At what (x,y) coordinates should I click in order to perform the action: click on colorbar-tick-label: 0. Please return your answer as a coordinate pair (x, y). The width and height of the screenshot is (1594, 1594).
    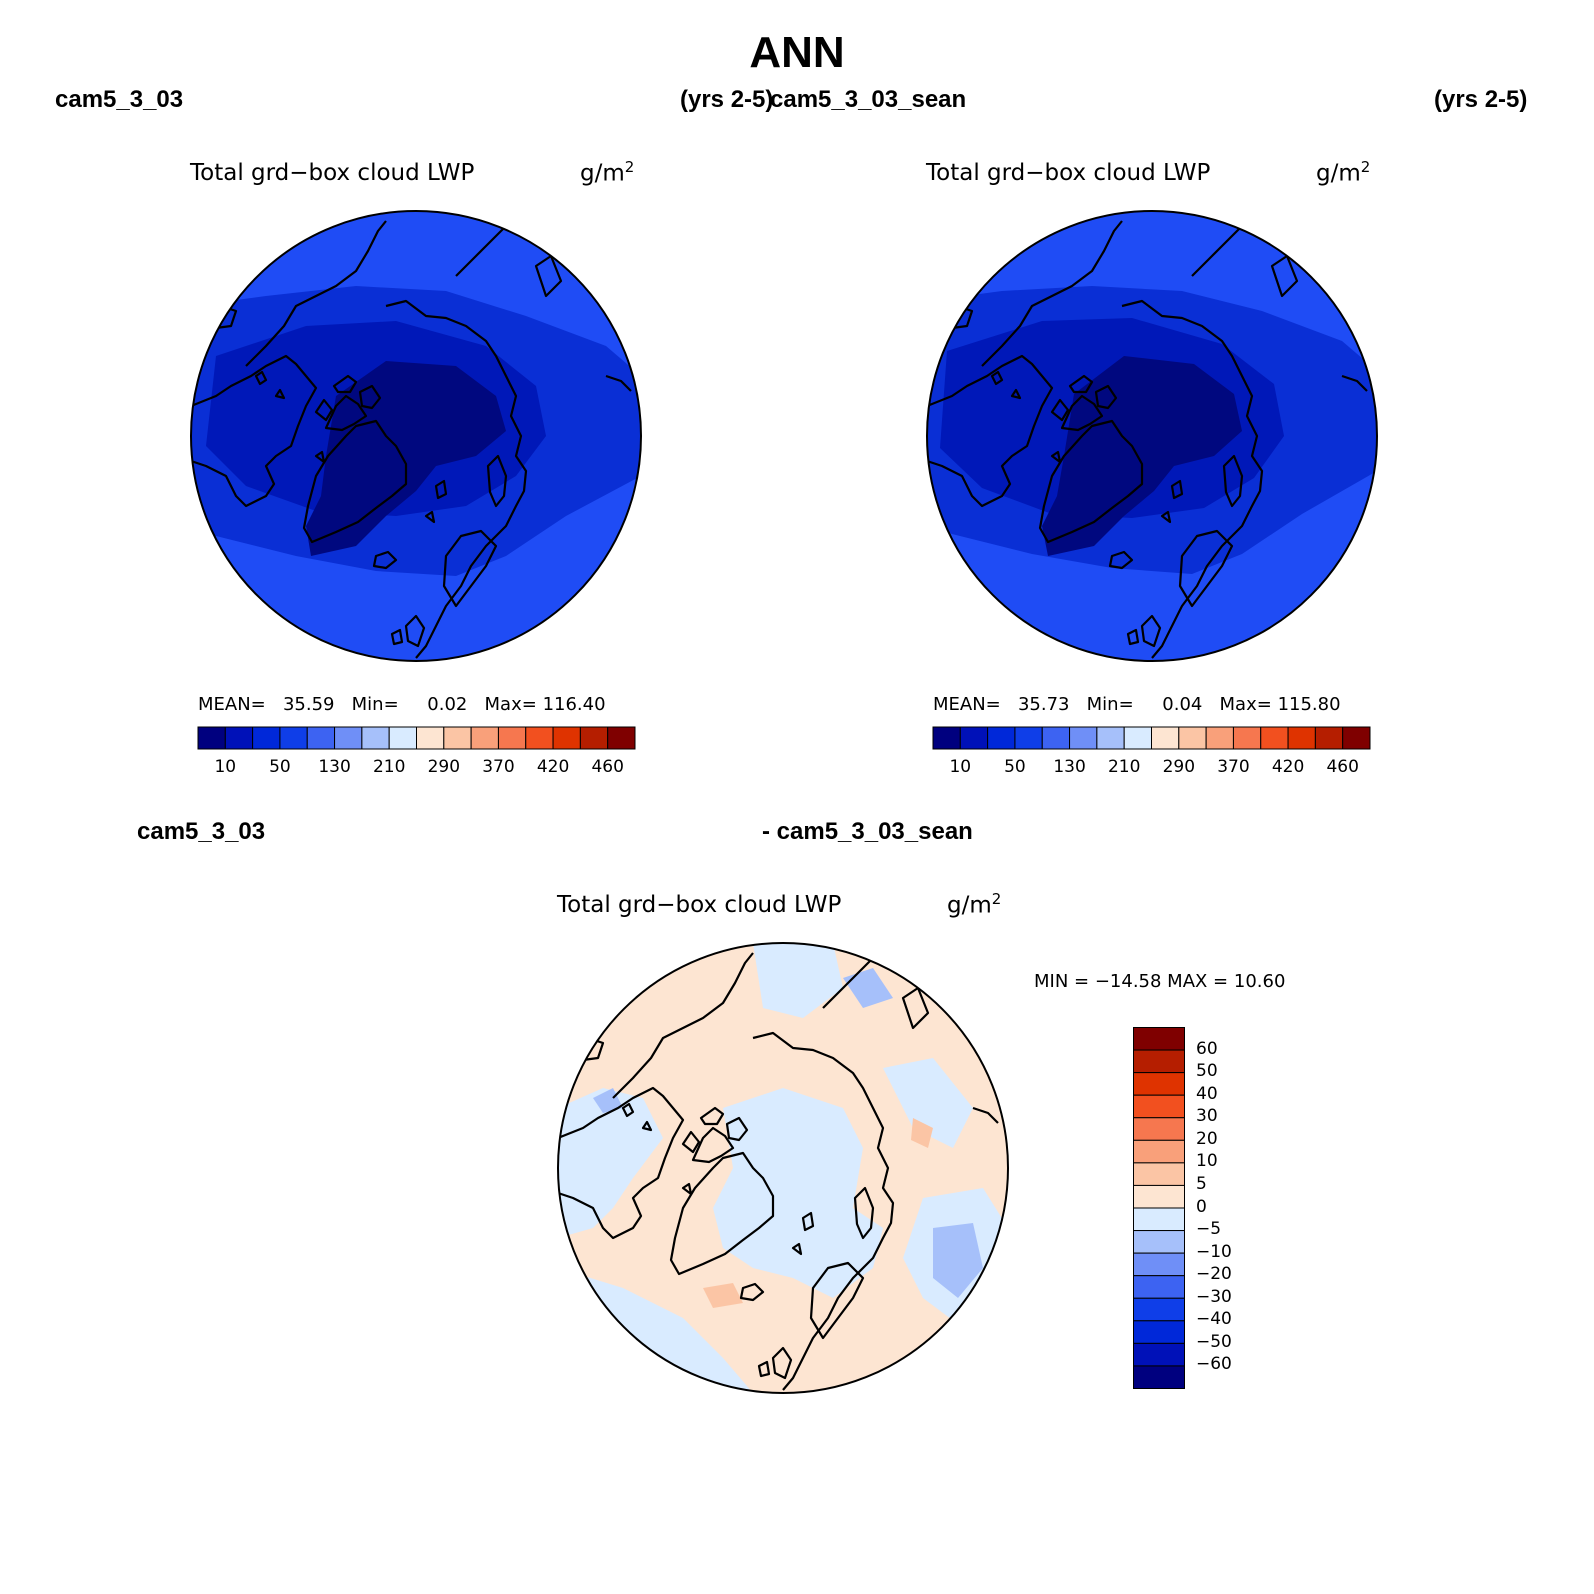
    Looking at the image, I should click on (1201, 1206).